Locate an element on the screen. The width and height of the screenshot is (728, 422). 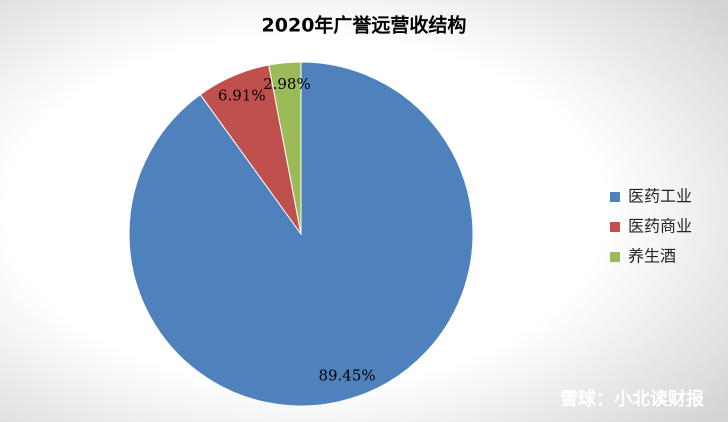
data-label: 2.98% is located at coordinates (287, 84).